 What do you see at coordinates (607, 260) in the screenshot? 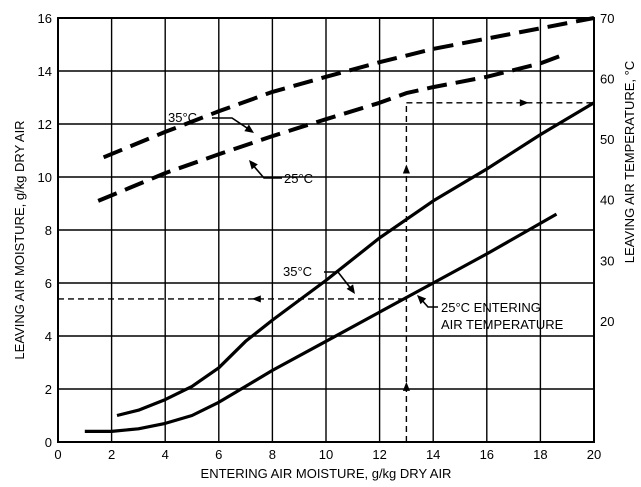
I see `y2-tick-label: 30` at bounding box center [607, 260].